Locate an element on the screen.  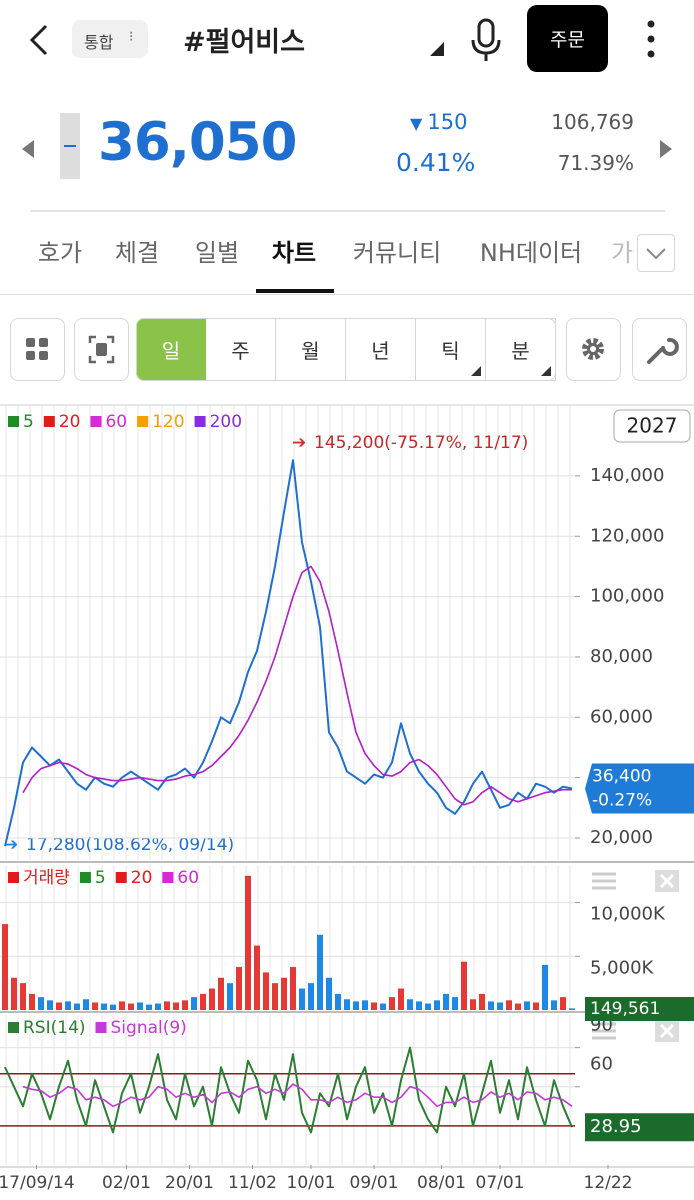
change-value: 150 is located at coordinates (447, 122).